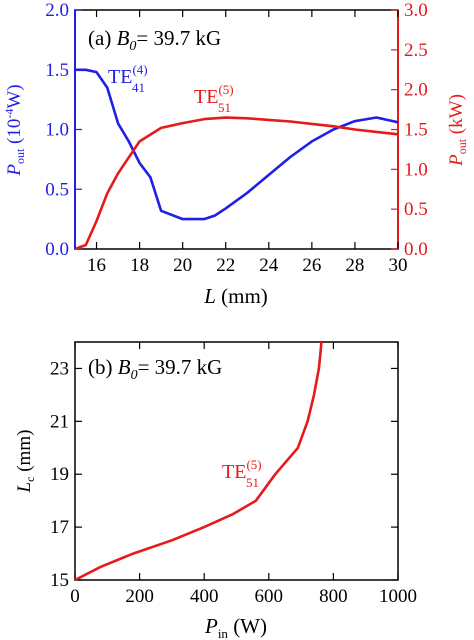  What do you see at coordinates (214, 98) in the screenshot?
I see `panel-a-series-label-te51: TE(5) 51` at bounding box center [214, 98].